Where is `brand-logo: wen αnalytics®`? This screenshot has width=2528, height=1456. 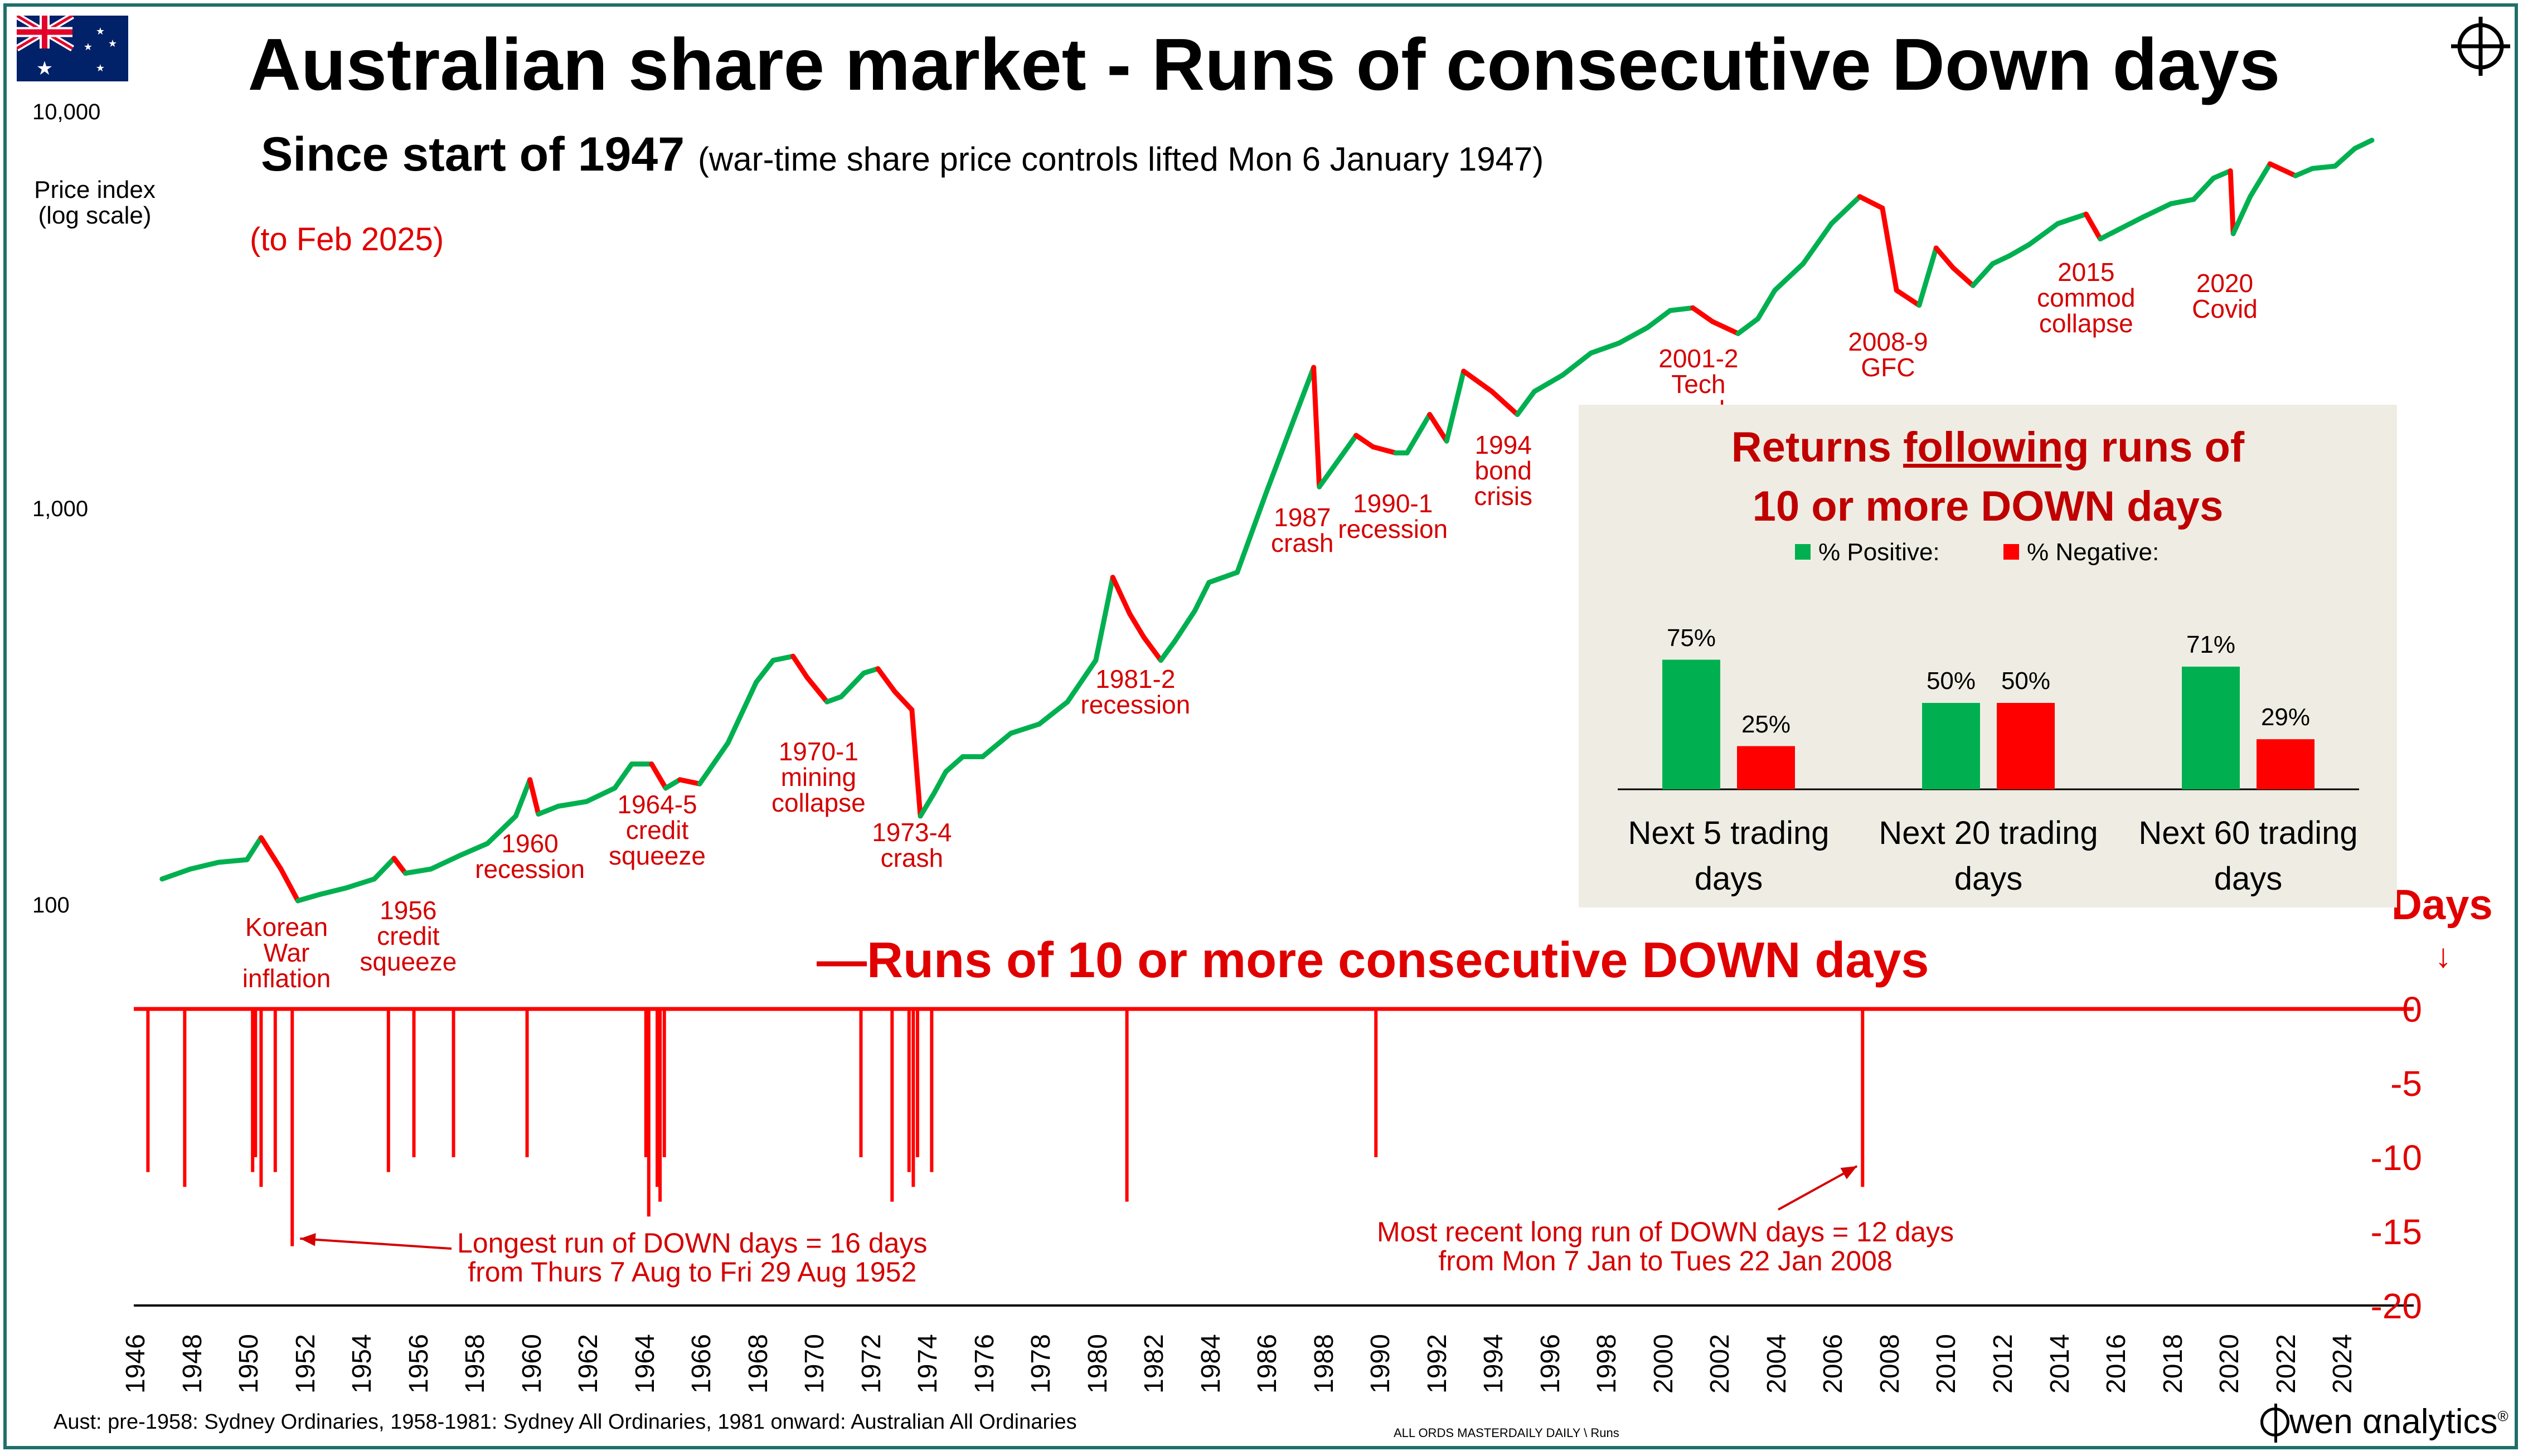
brand-logo: wen αnalytics® is located at coordinates (2384, 1422).